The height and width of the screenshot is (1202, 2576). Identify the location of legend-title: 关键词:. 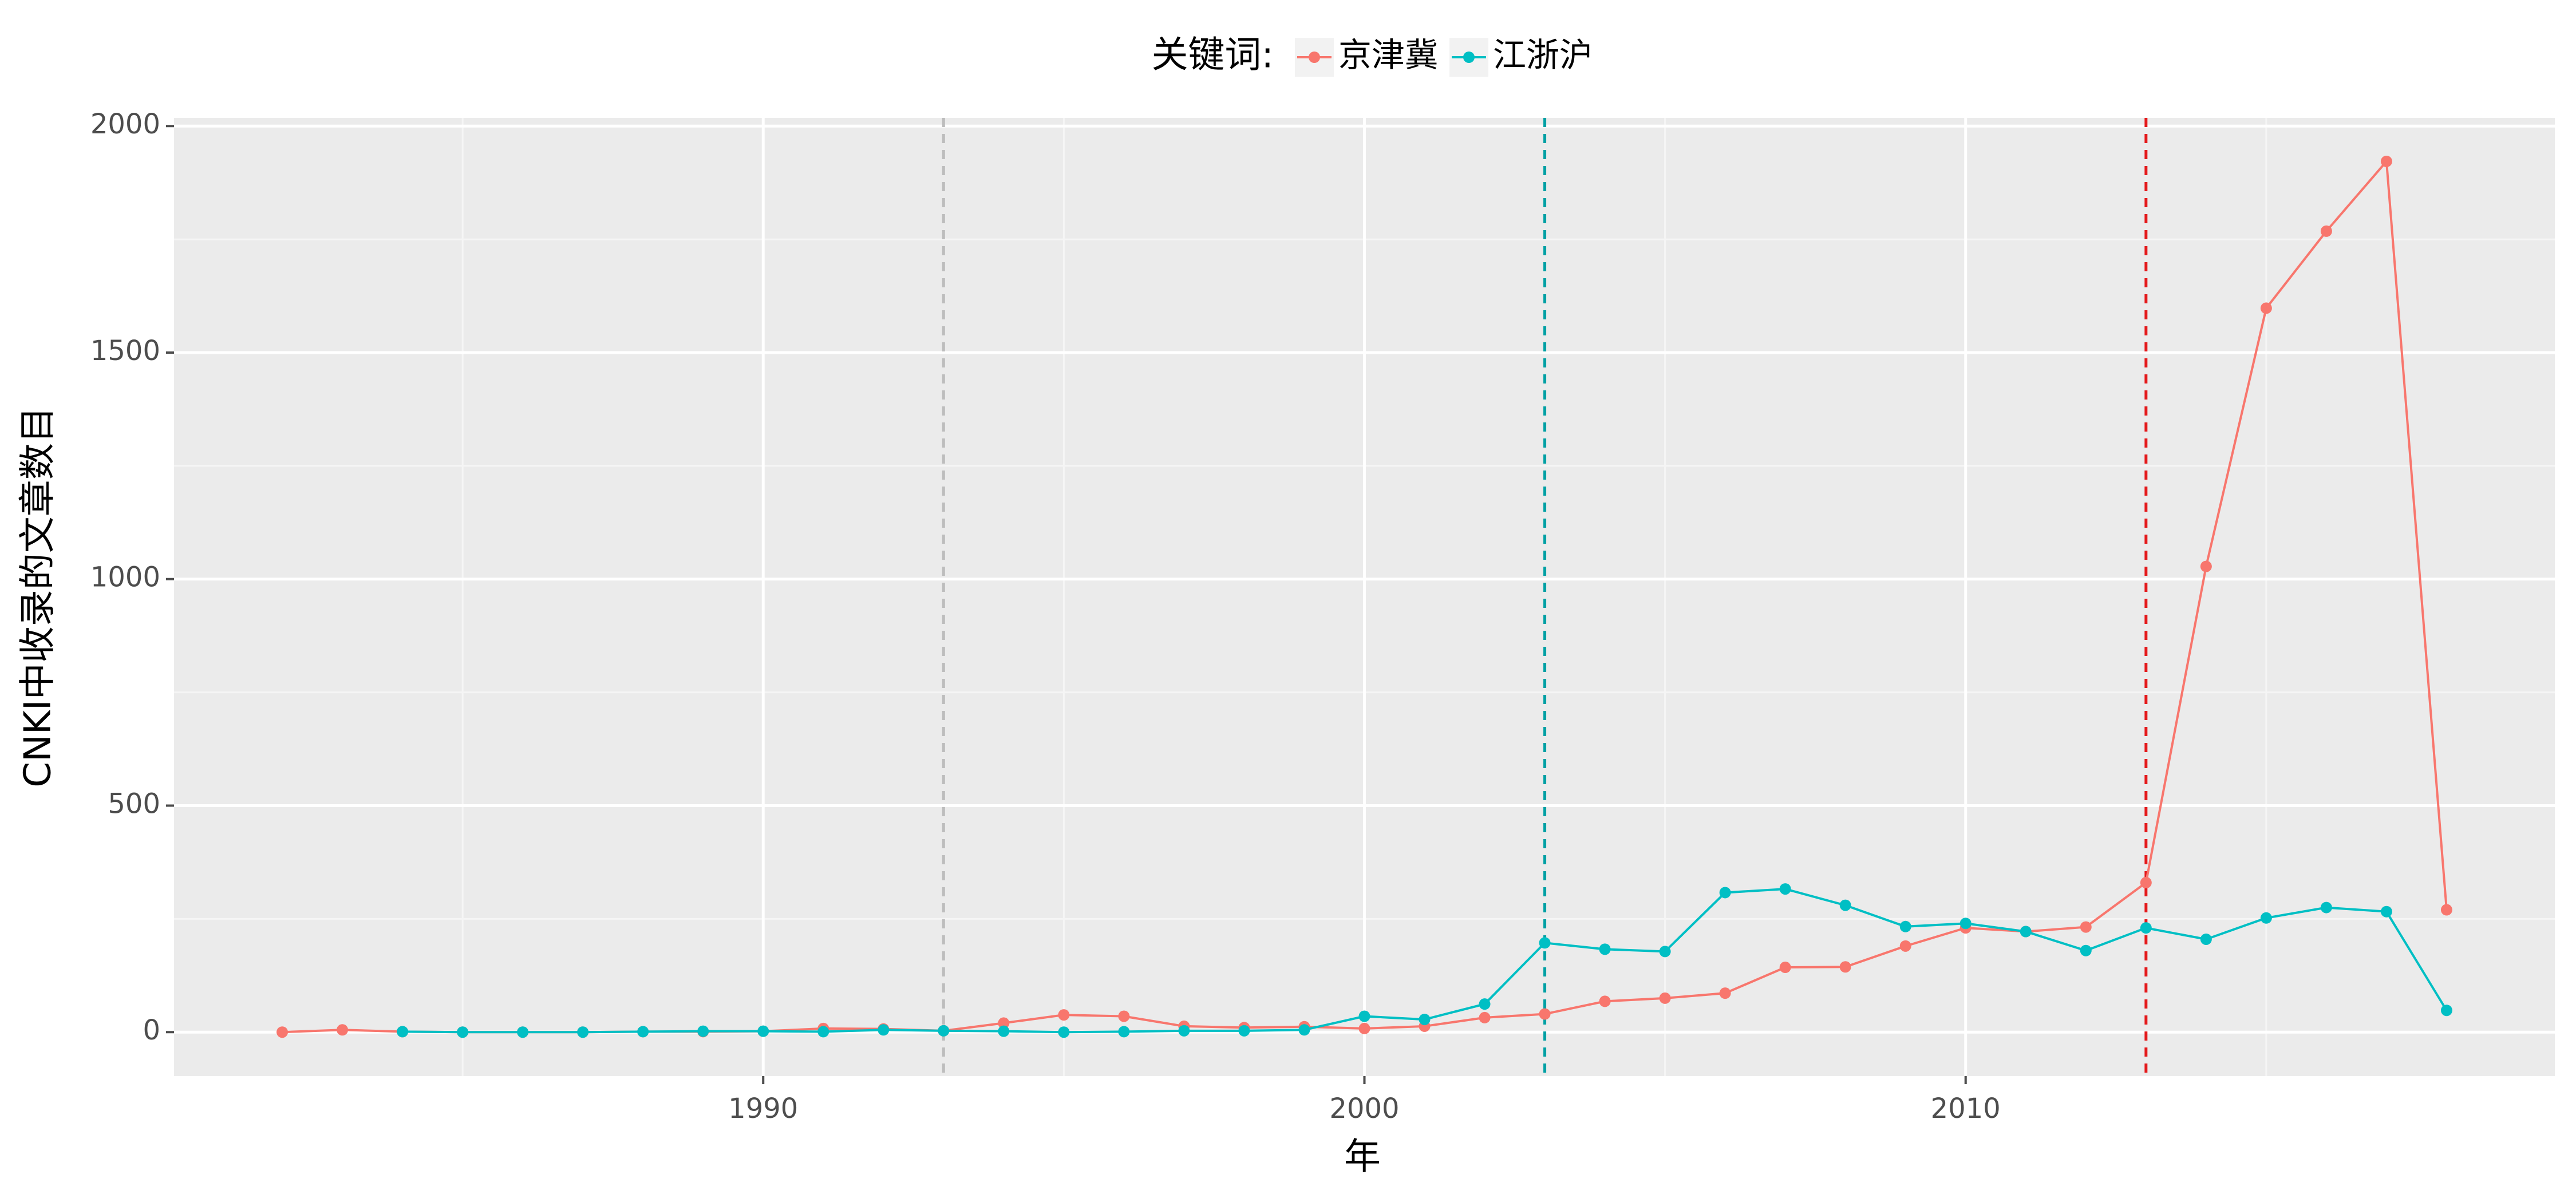
(1212, 55).